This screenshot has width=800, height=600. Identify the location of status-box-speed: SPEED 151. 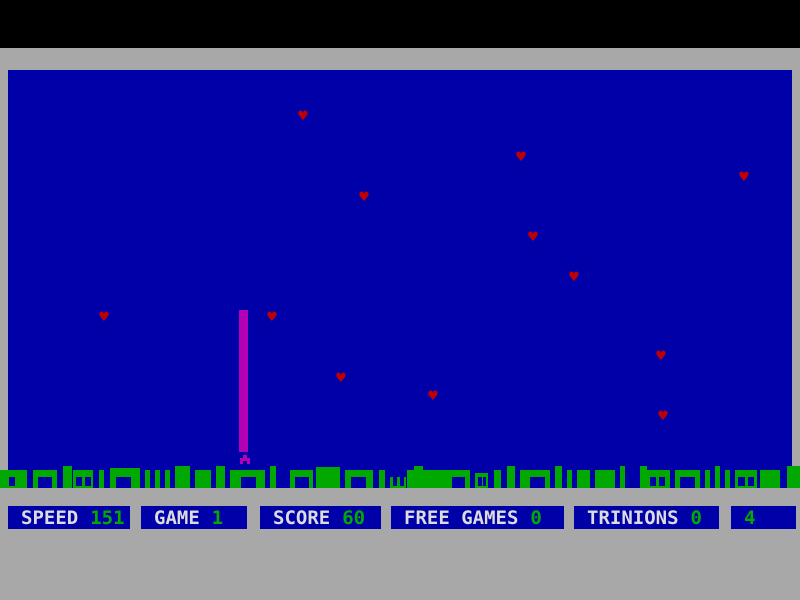
(69, 517).